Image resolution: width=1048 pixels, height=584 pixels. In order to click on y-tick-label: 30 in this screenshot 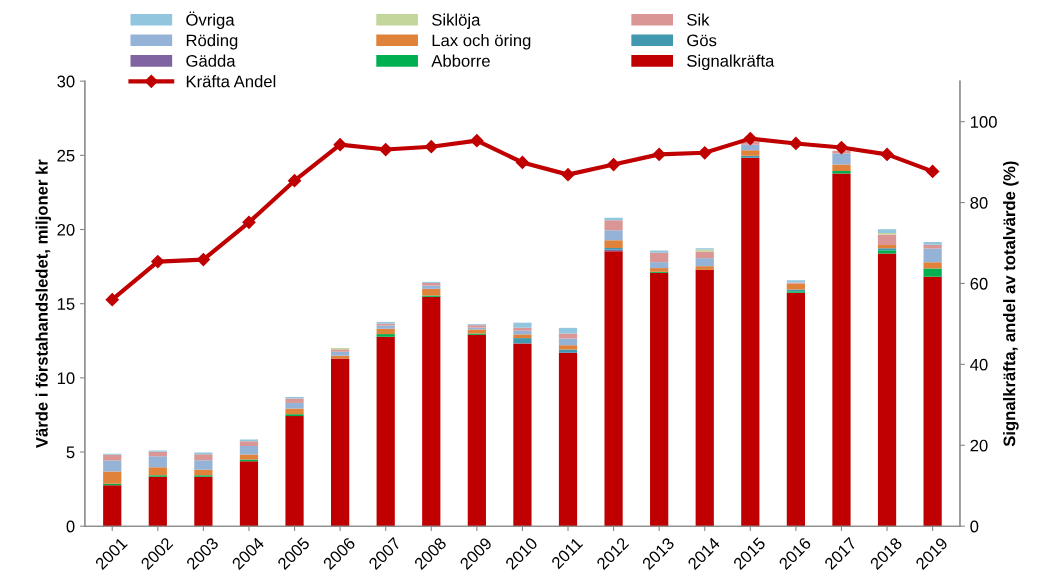, I will do `click(66, 81)`.